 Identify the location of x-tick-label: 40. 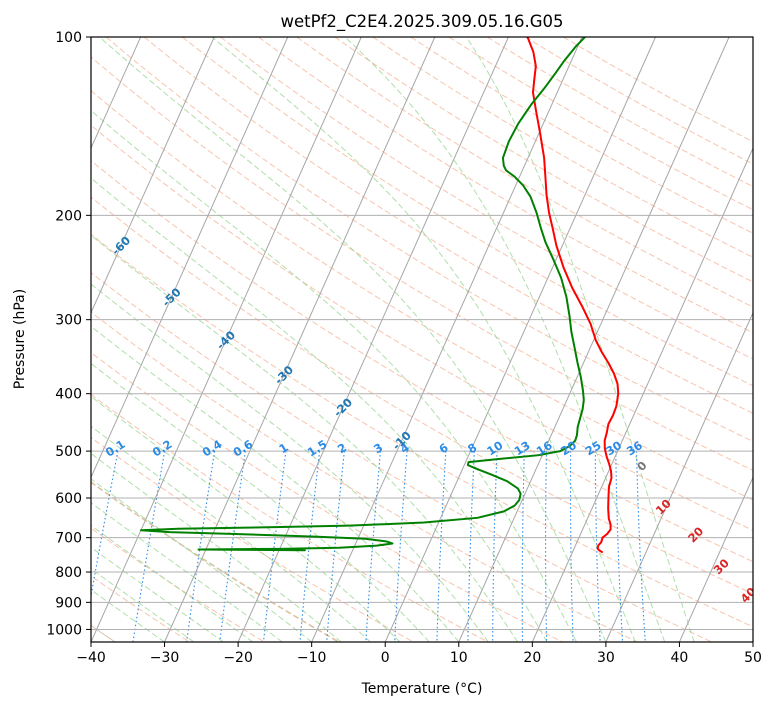
(680, 658).